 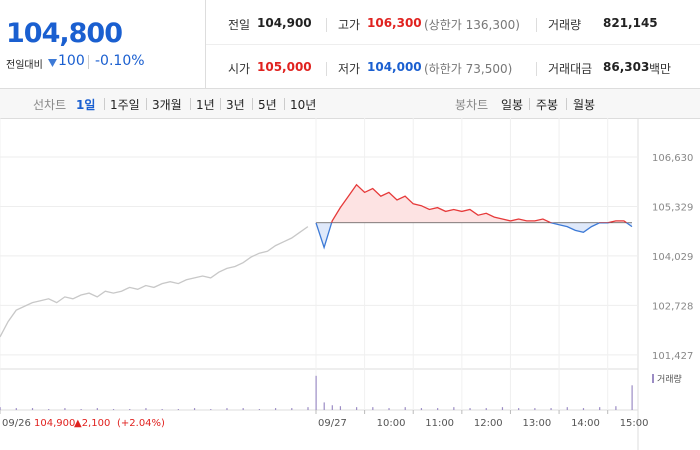 What do you see at coordinates (167, 105) in the screenshot?
I see `tab: 3개월` at bounding box center [167, 105].